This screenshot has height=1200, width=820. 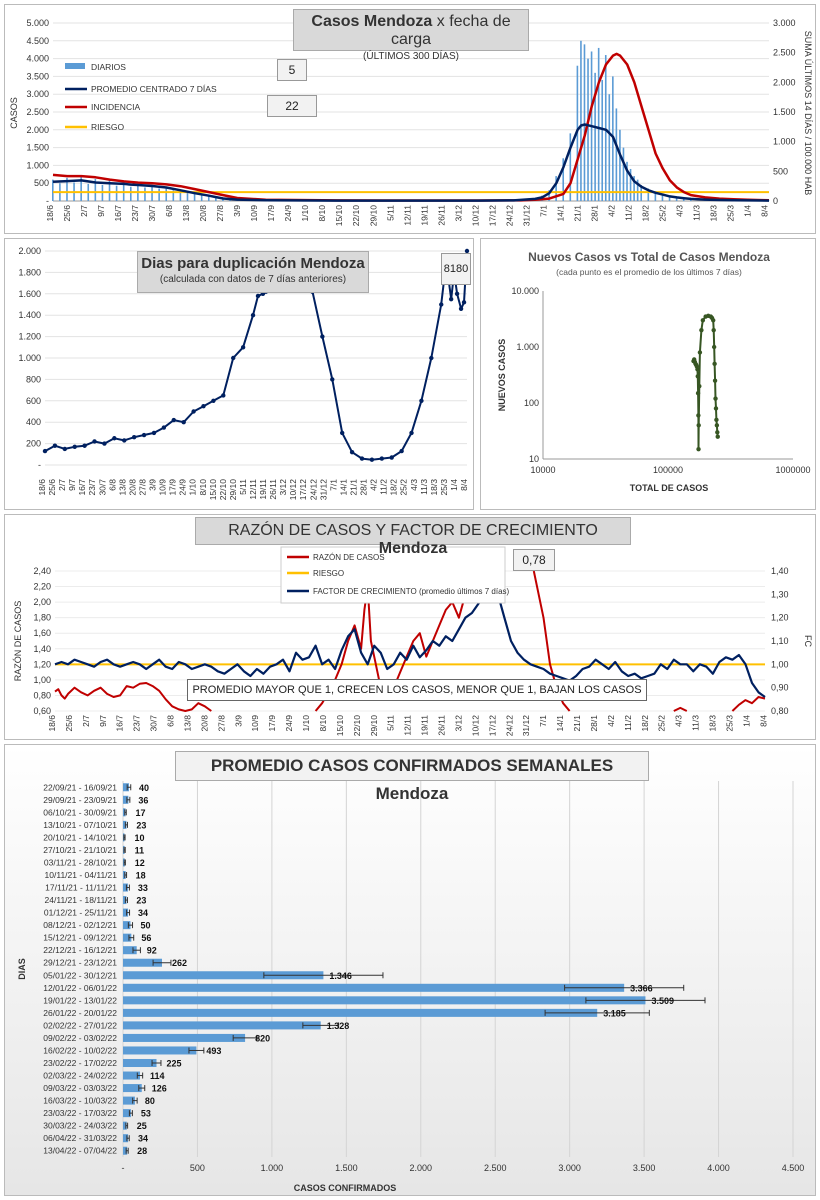 What do you see at coordinates (492, 726) in the screenshot?
I see `x-tick-label: 17/12` at bounding box center [492, 726].